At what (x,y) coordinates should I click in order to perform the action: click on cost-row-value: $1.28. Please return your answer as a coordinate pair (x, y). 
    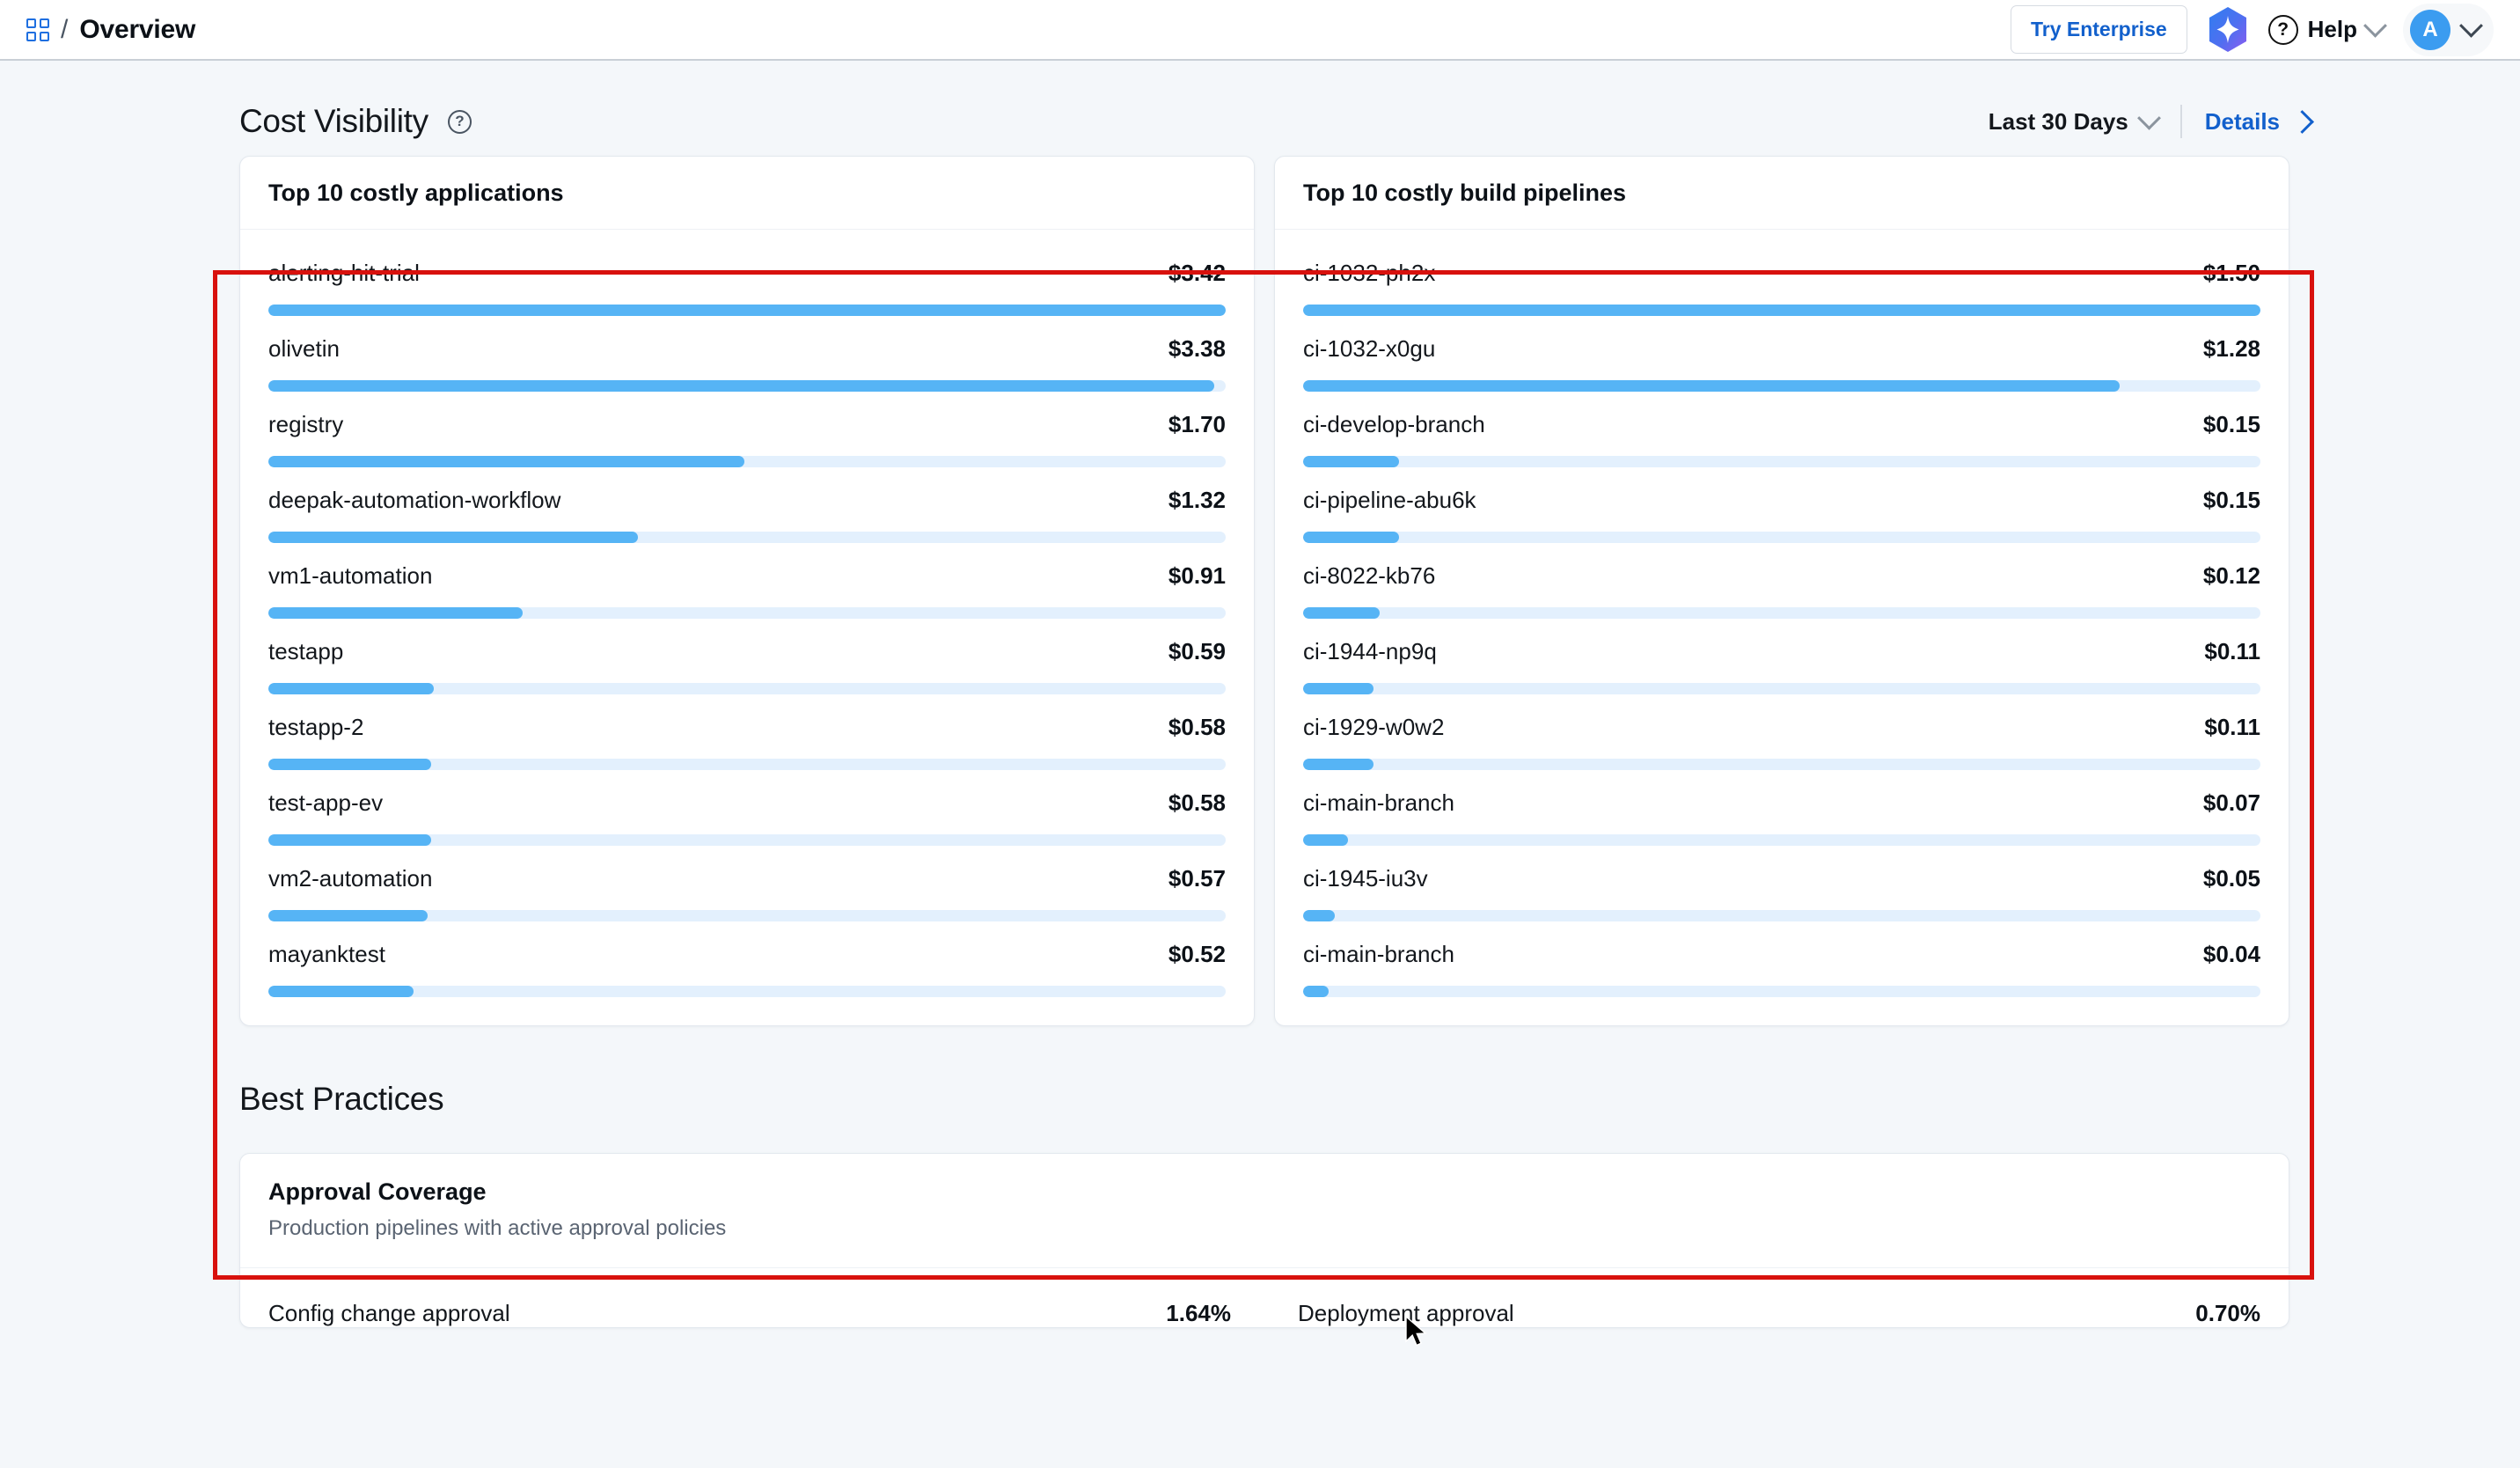
    Looking at the image, I should click on (2231, 348).